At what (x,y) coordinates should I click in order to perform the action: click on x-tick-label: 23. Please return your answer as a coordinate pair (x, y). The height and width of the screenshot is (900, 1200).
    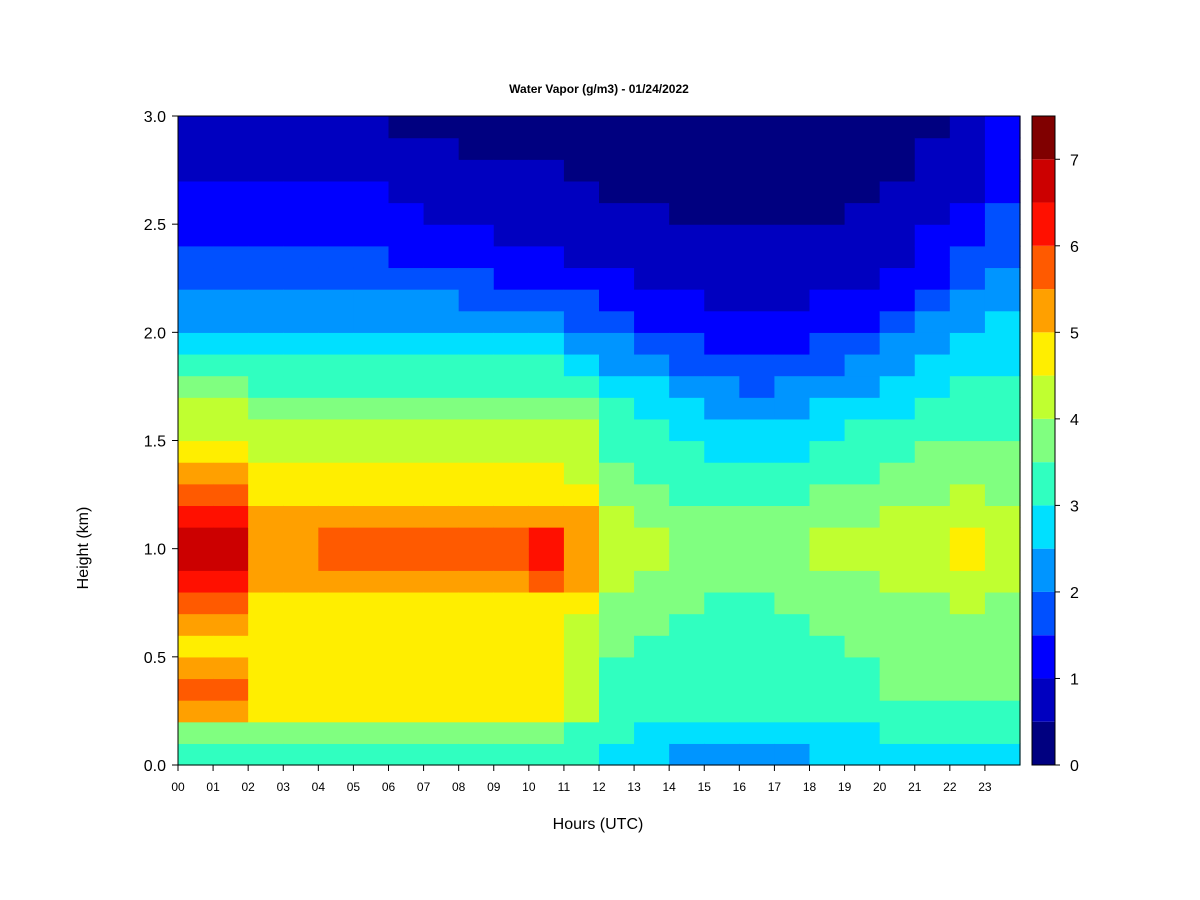
    Looking at the image, I should click on (985, 787).